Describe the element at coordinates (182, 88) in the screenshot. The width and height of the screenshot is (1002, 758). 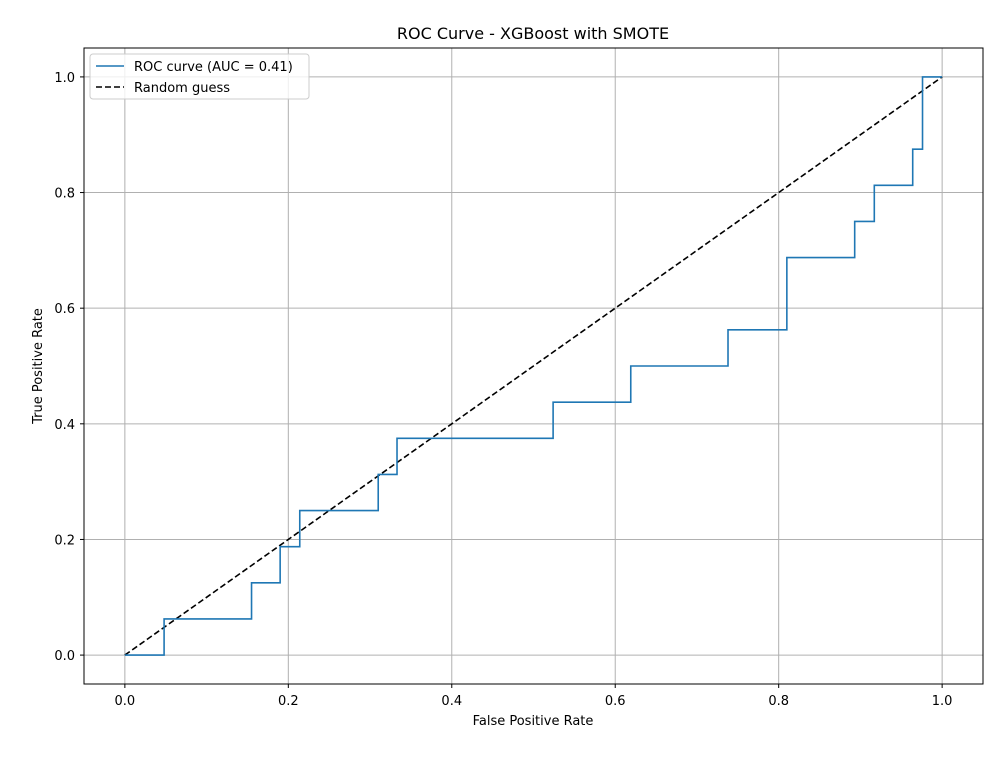
I see `legend-label-random: Random guess` at that location.